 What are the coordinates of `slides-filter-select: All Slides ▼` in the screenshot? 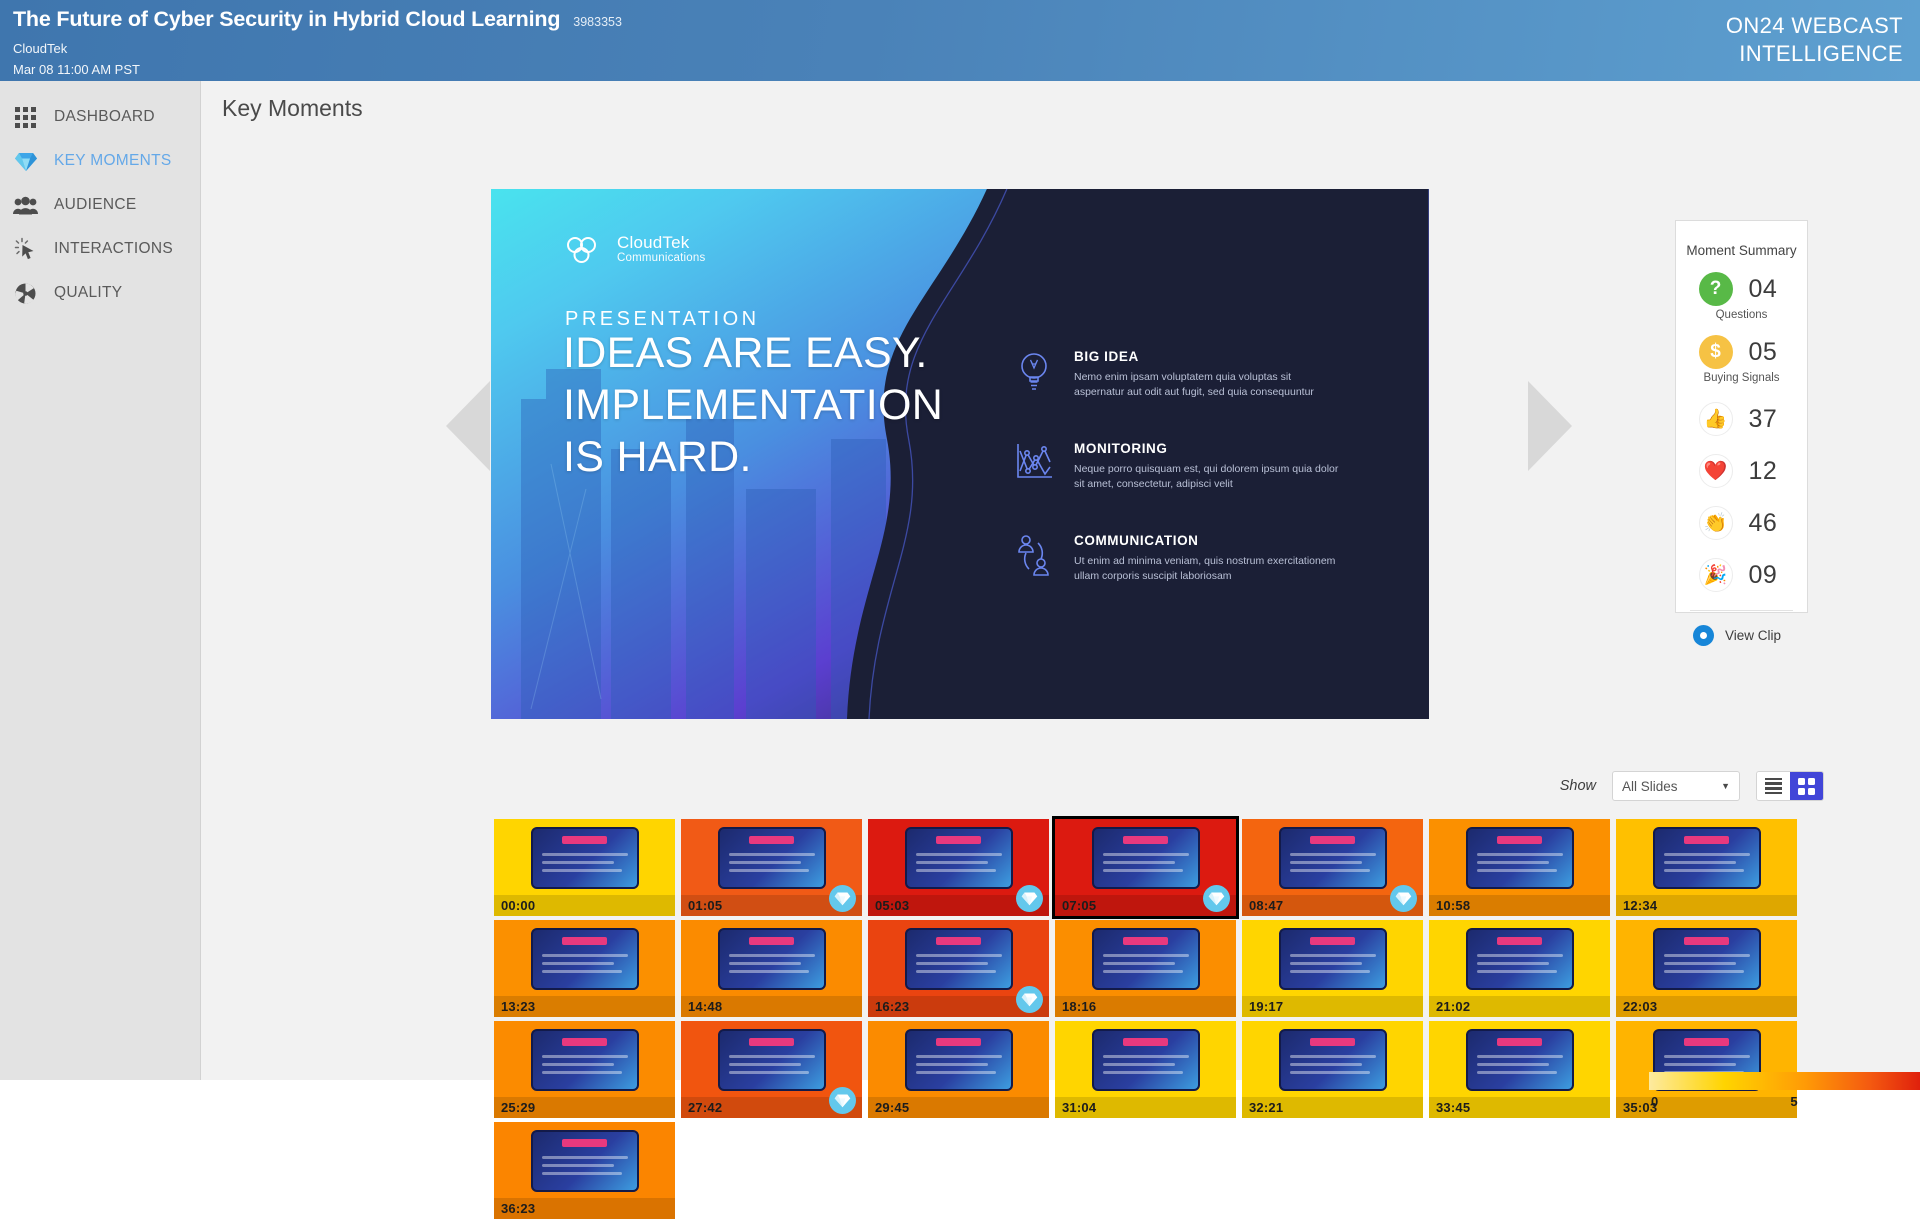 It's located at (1676, 786).